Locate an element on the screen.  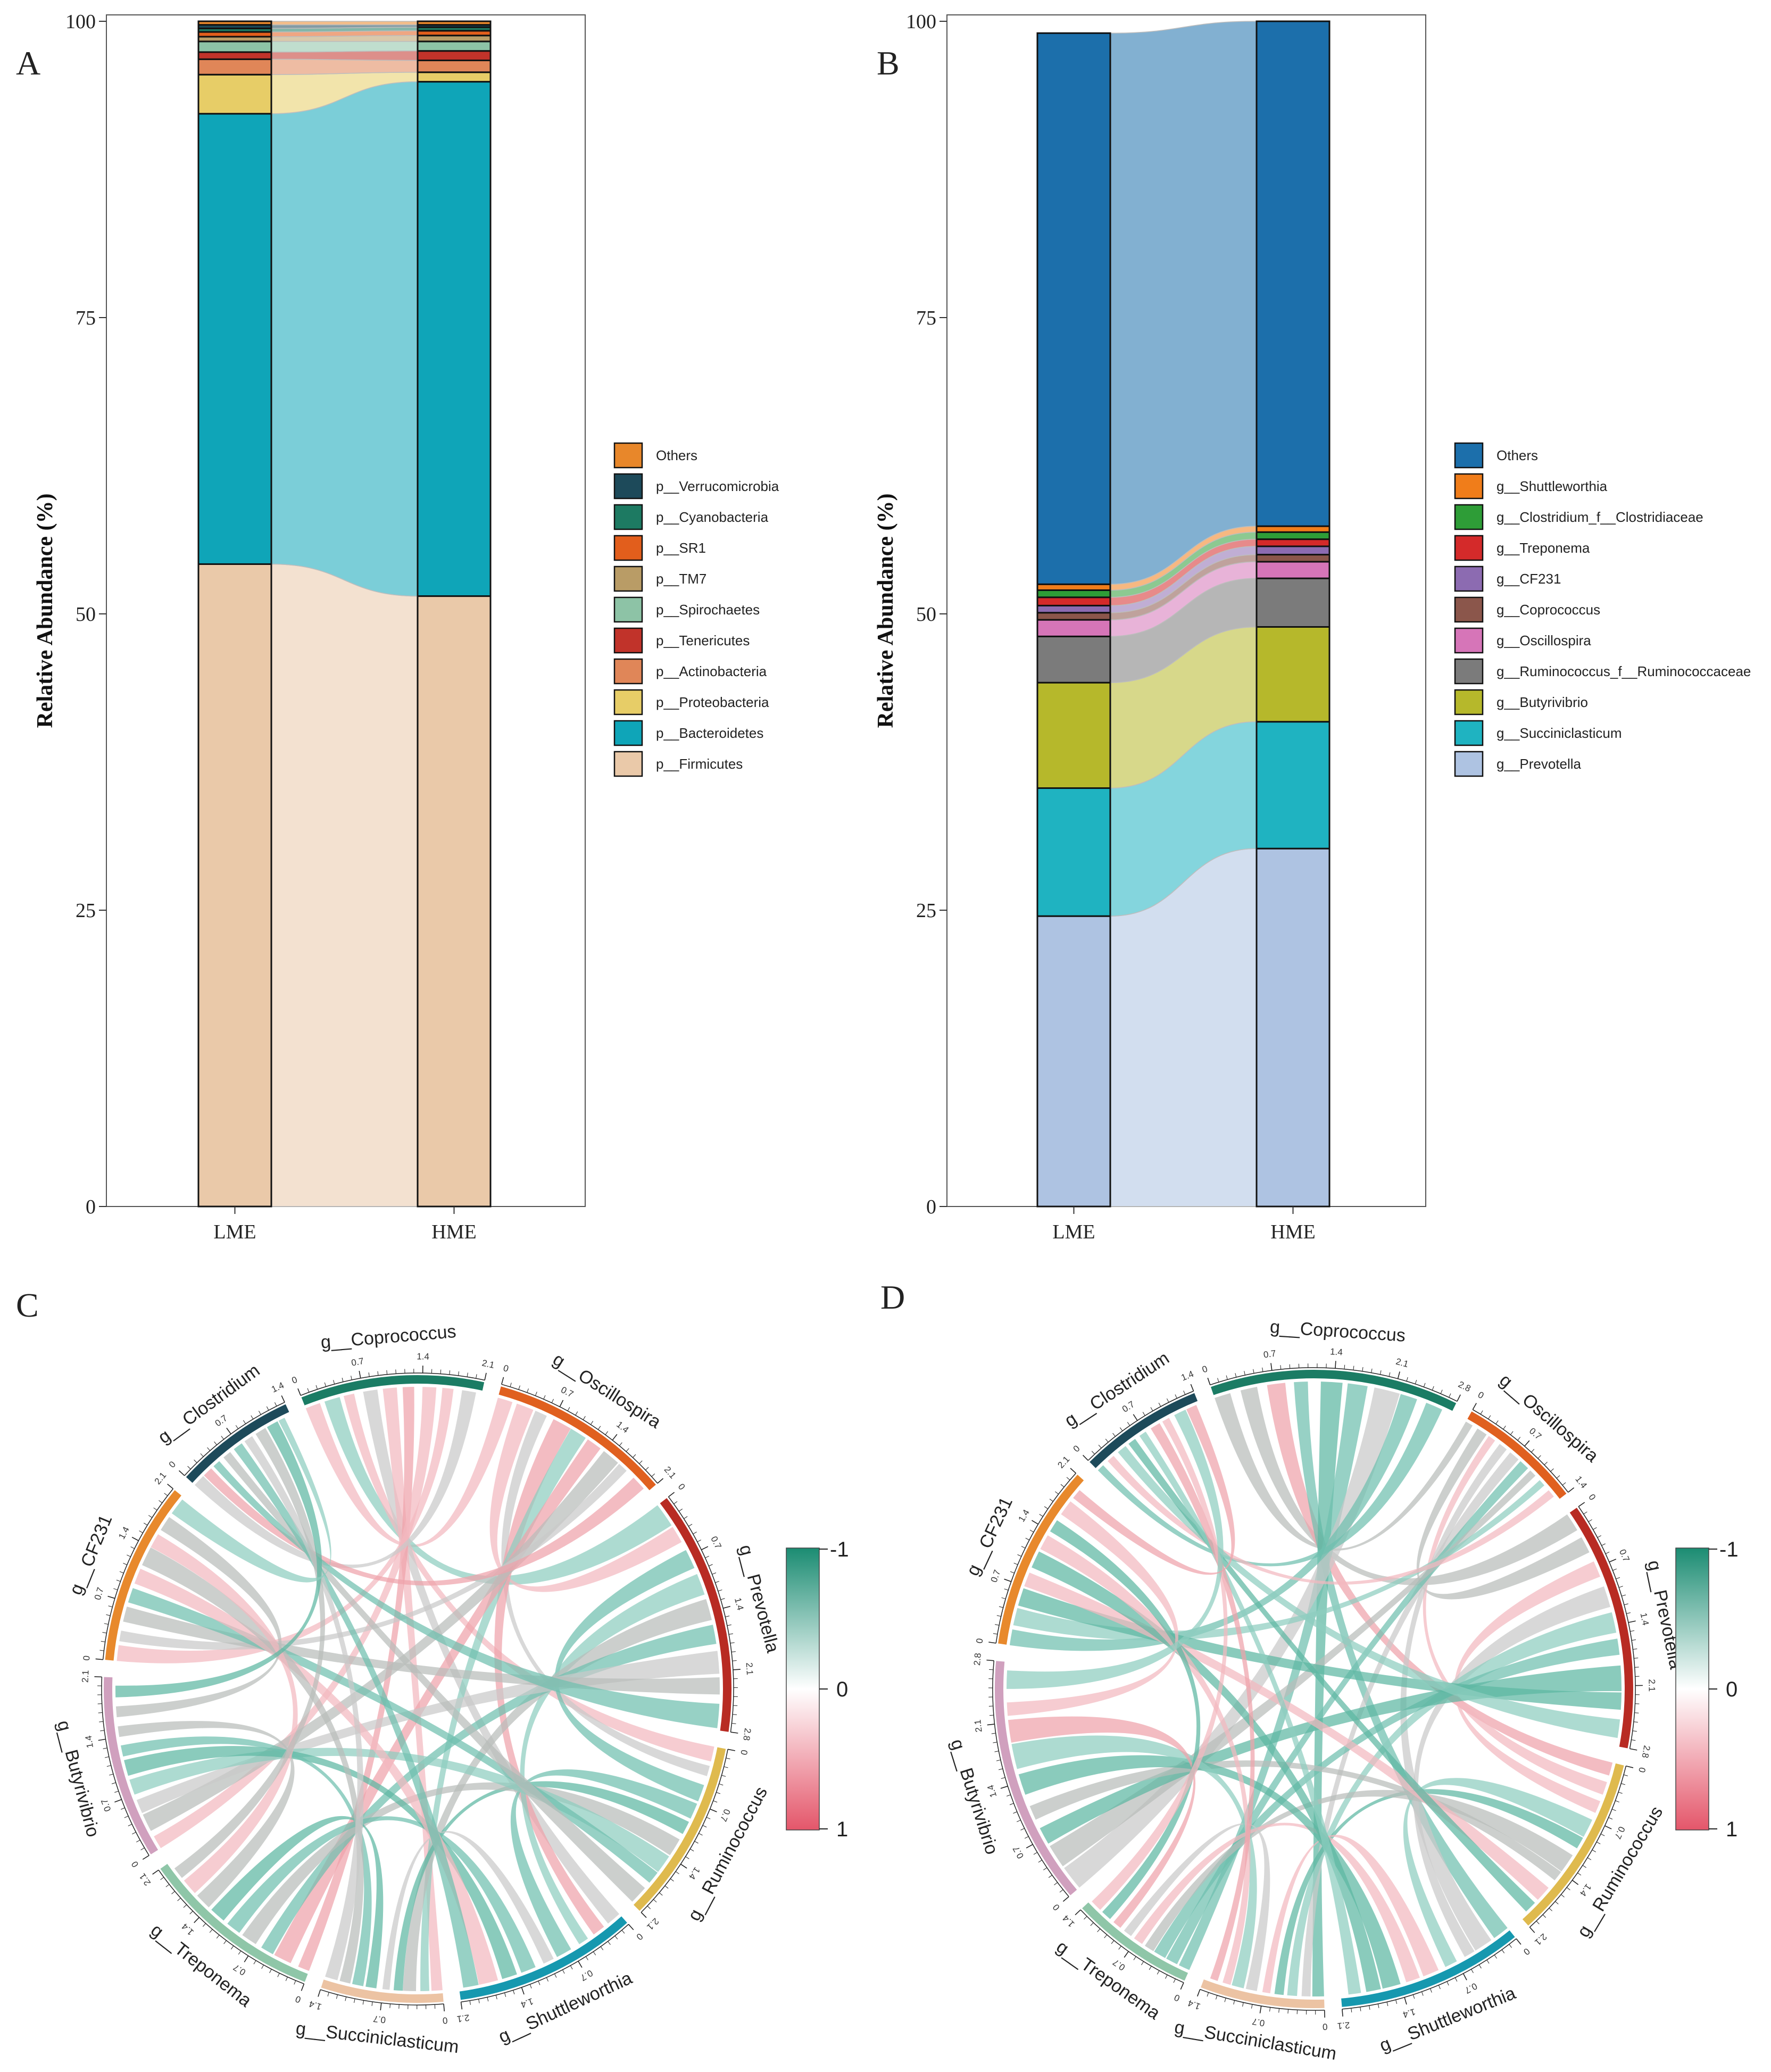
panel-c-colorbar-label-bottom: 1 is located at coordinates (842, 1829).